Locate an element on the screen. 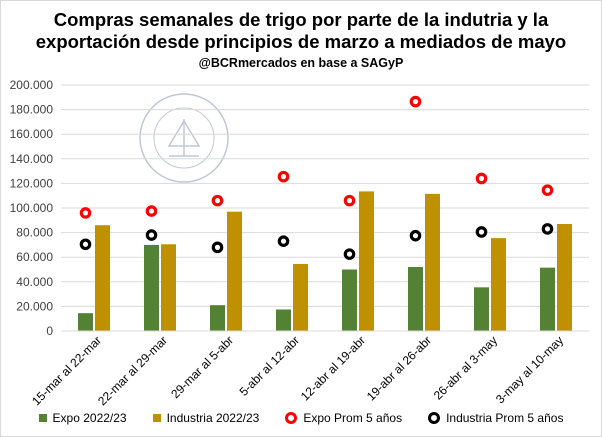 This screenshot has height=437, width=602. legend-item-industria-prom: Industria Prom 5 años is located at coordinates (495, 418).